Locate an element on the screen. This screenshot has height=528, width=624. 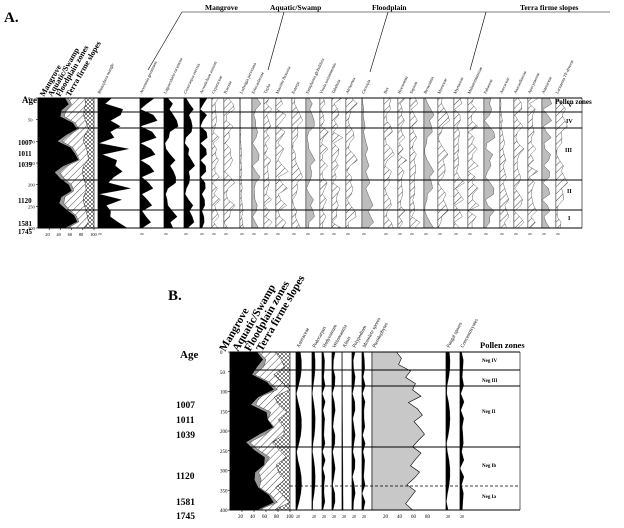
taxon-label: Fabaceae is located at coordinates (487, 86).